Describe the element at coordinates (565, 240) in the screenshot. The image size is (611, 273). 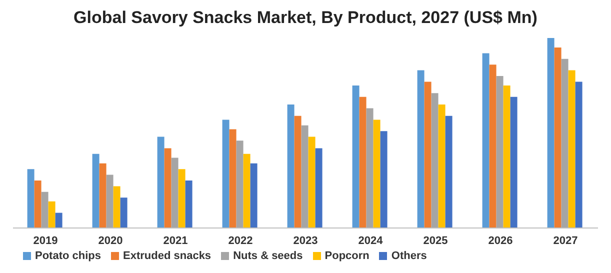
I see `x-tick-label: 2027` at that location.